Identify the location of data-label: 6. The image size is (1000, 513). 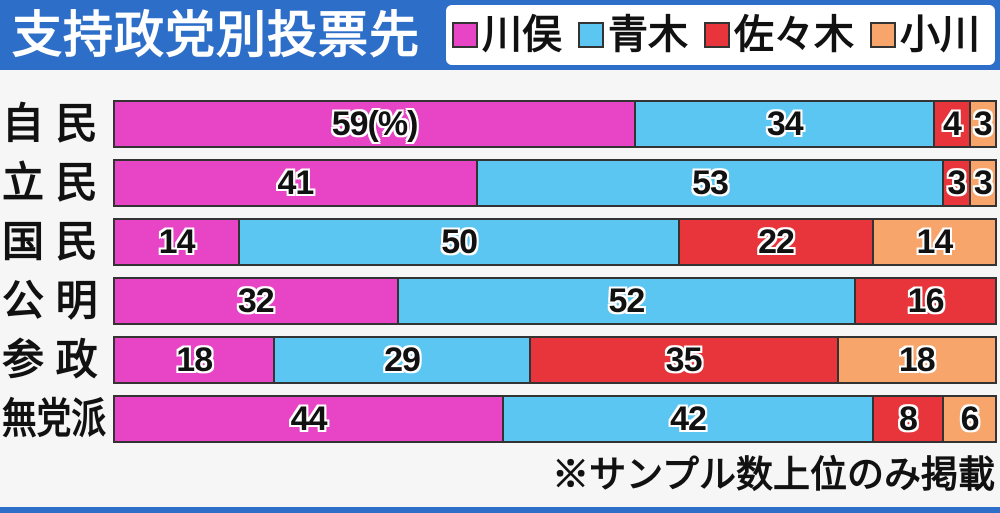
(970, 418).